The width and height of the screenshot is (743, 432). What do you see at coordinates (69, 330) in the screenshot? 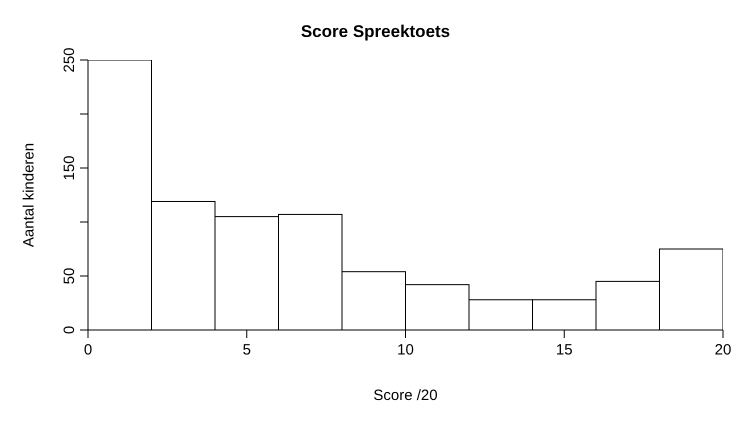
I see `y-tick-label: 0` at bounding box center [69, 330].